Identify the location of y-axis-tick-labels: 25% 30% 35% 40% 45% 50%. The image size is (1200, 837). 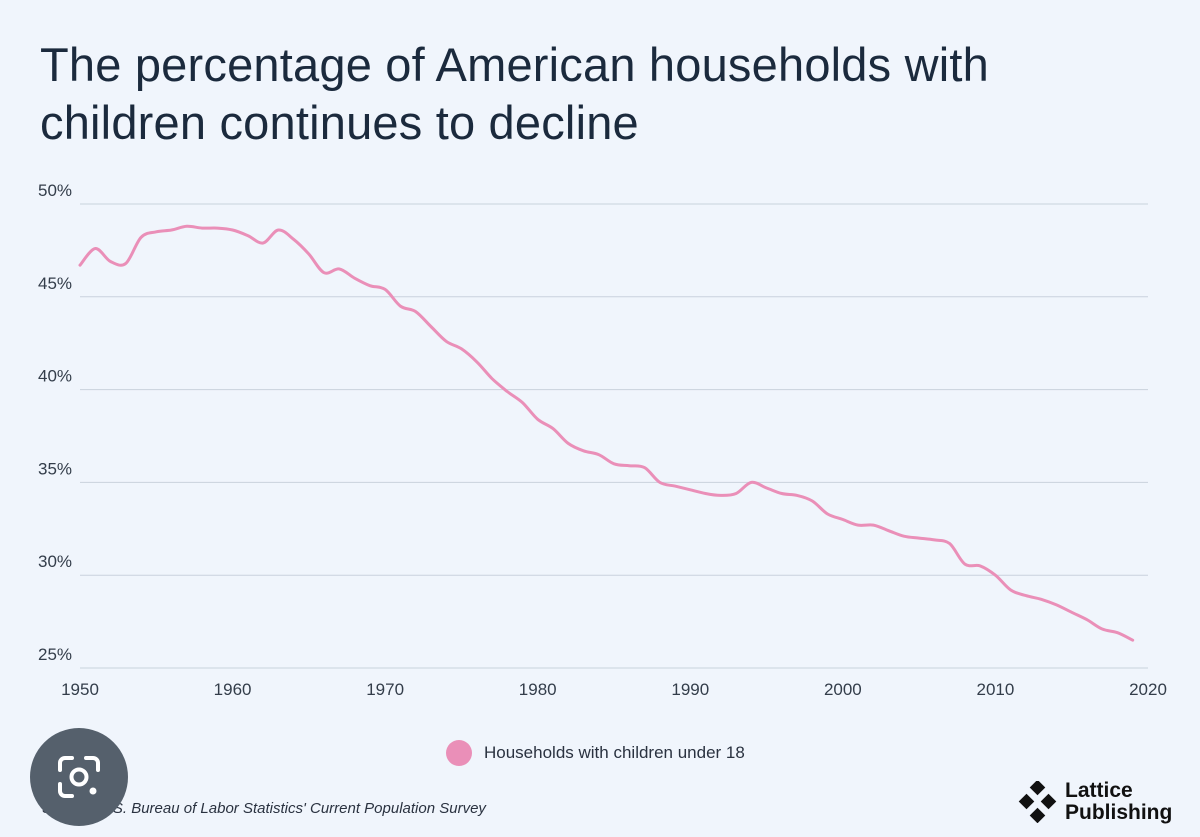
(55, 422).